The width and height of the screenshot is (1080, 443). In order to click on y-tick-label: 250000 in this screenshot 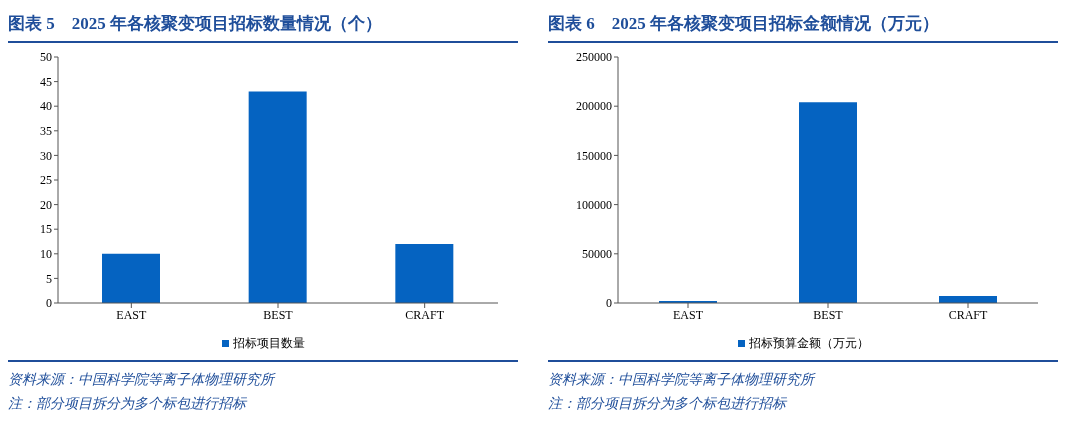, I will do `click(594, 57)`.